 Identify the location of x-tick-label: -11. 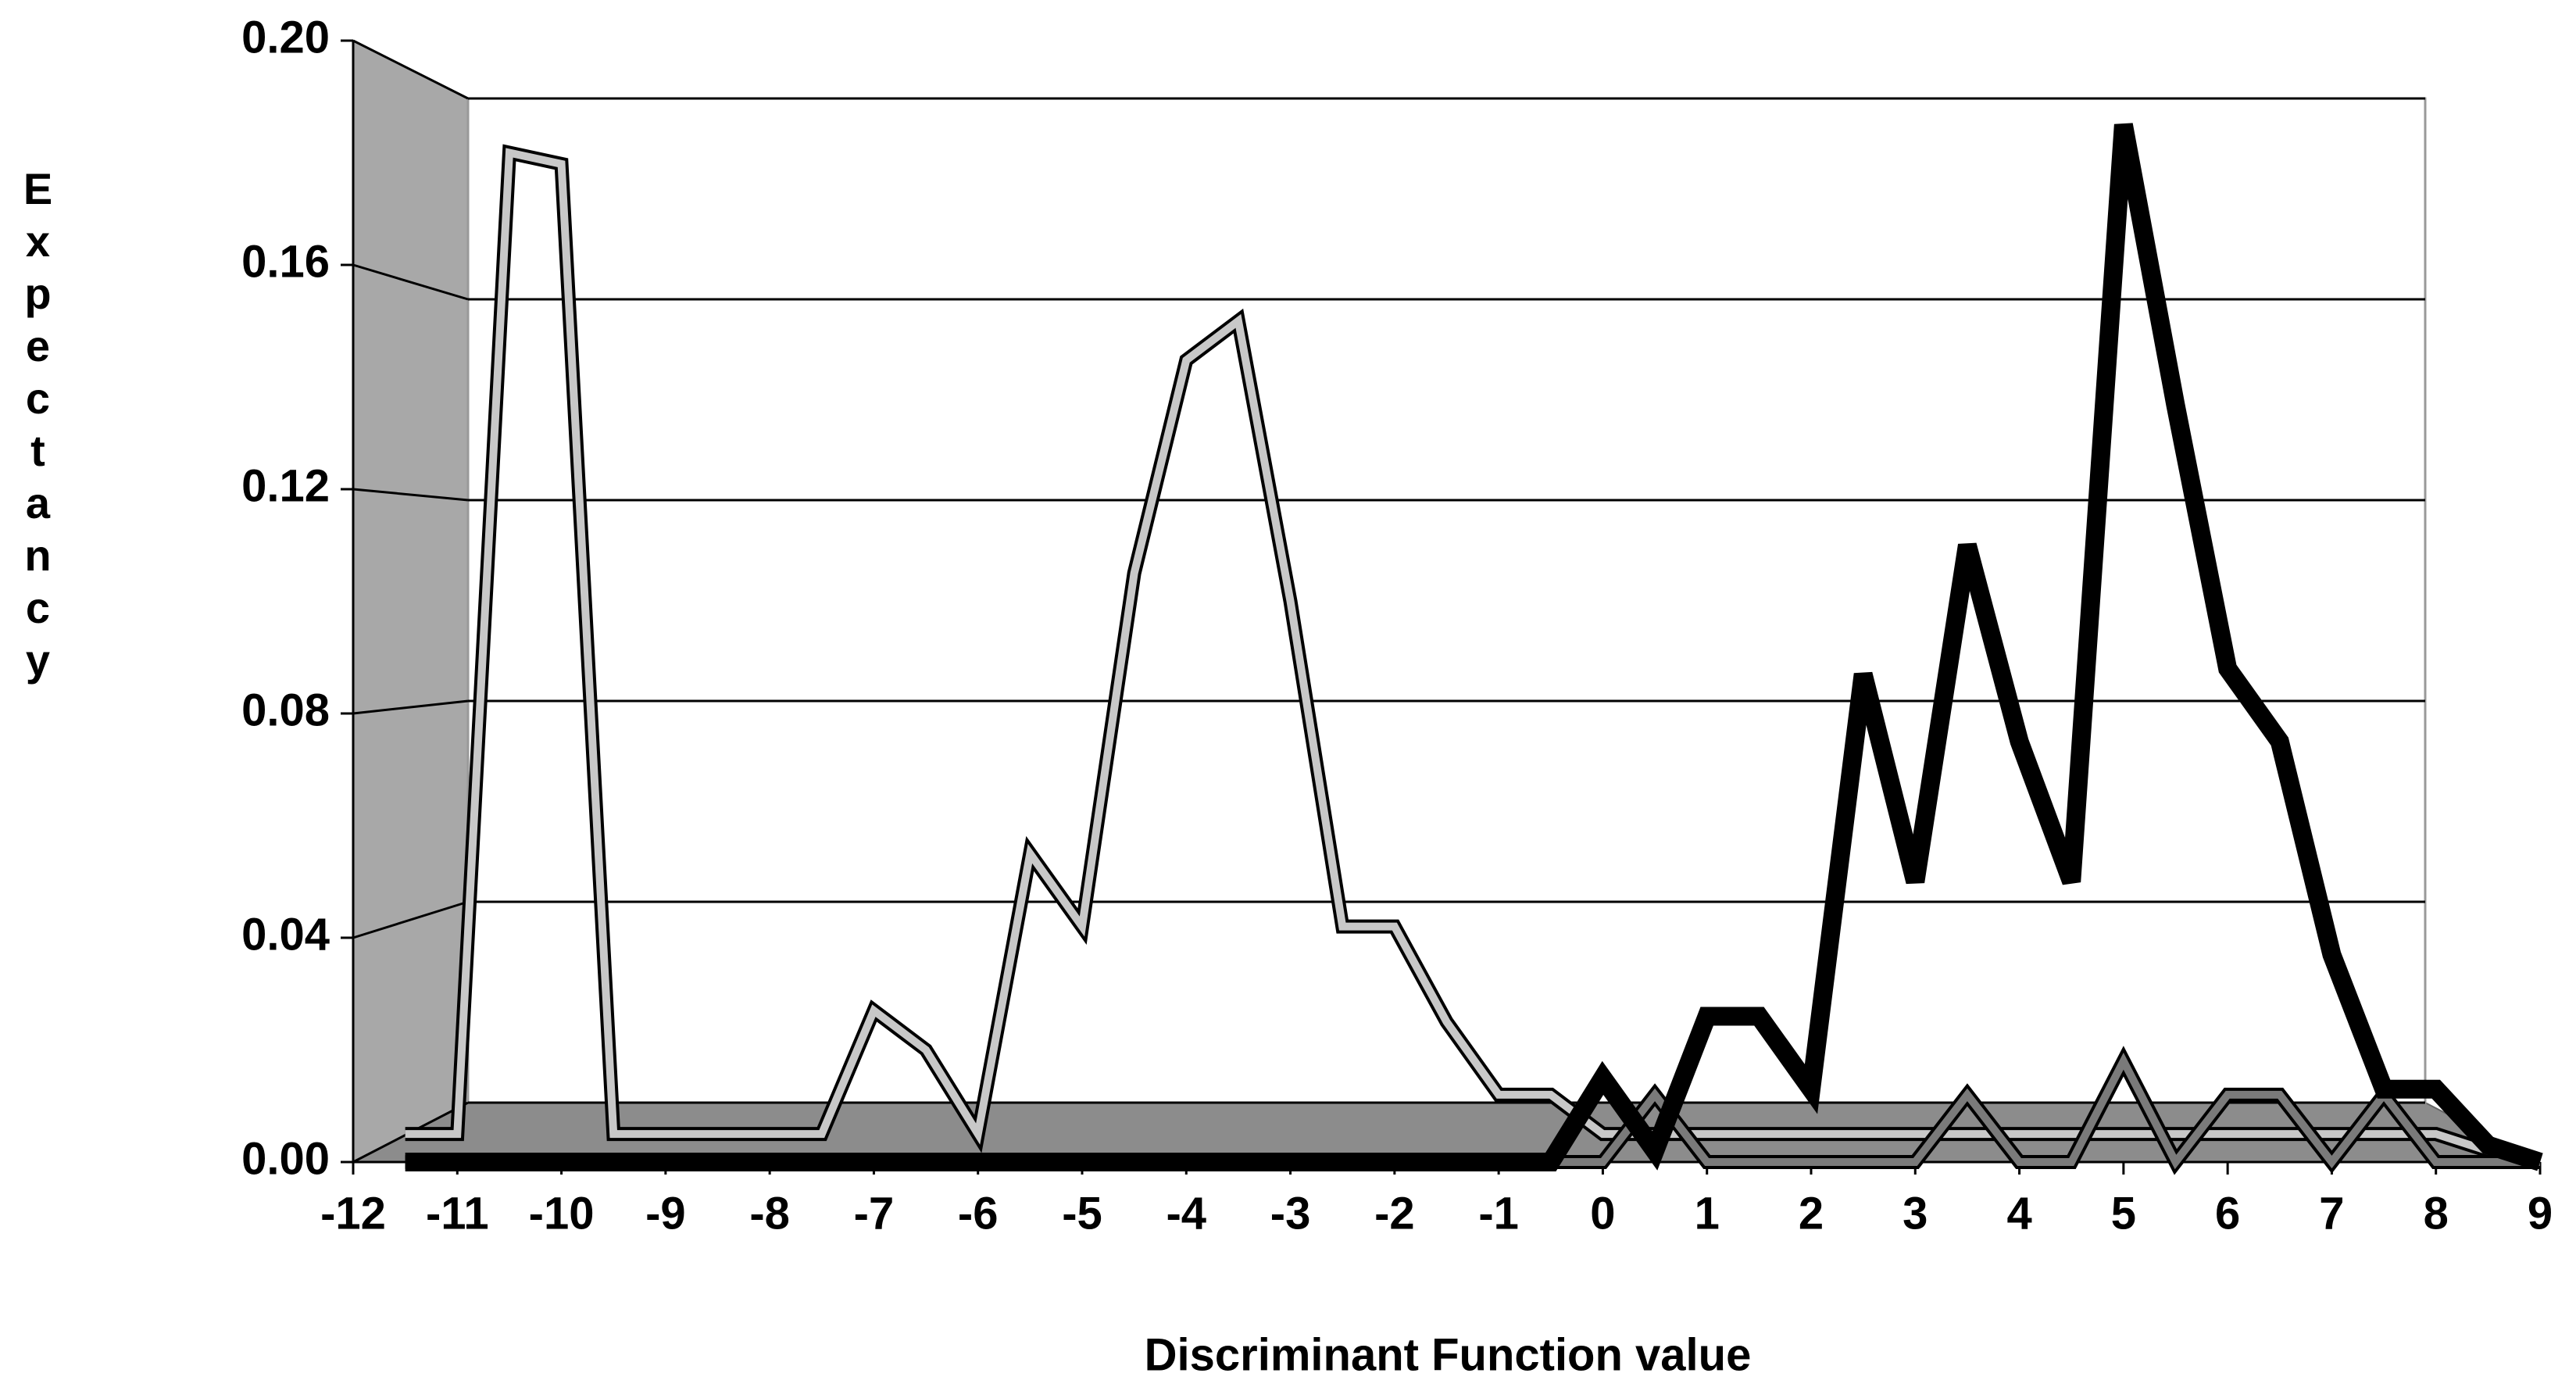
(458, 1213).